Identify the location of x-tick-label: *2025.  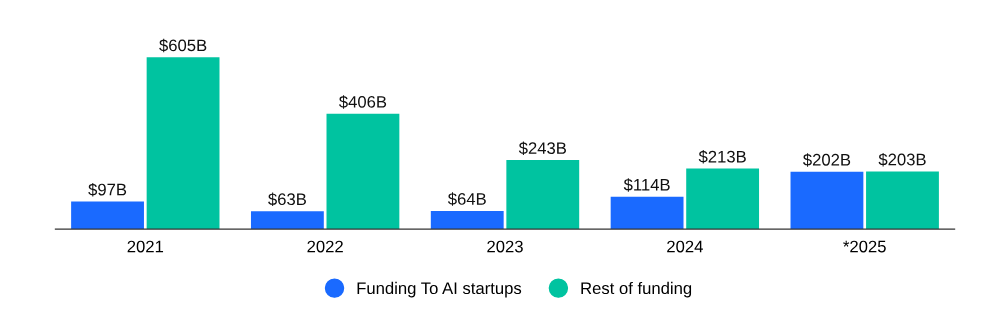
(864, 246).